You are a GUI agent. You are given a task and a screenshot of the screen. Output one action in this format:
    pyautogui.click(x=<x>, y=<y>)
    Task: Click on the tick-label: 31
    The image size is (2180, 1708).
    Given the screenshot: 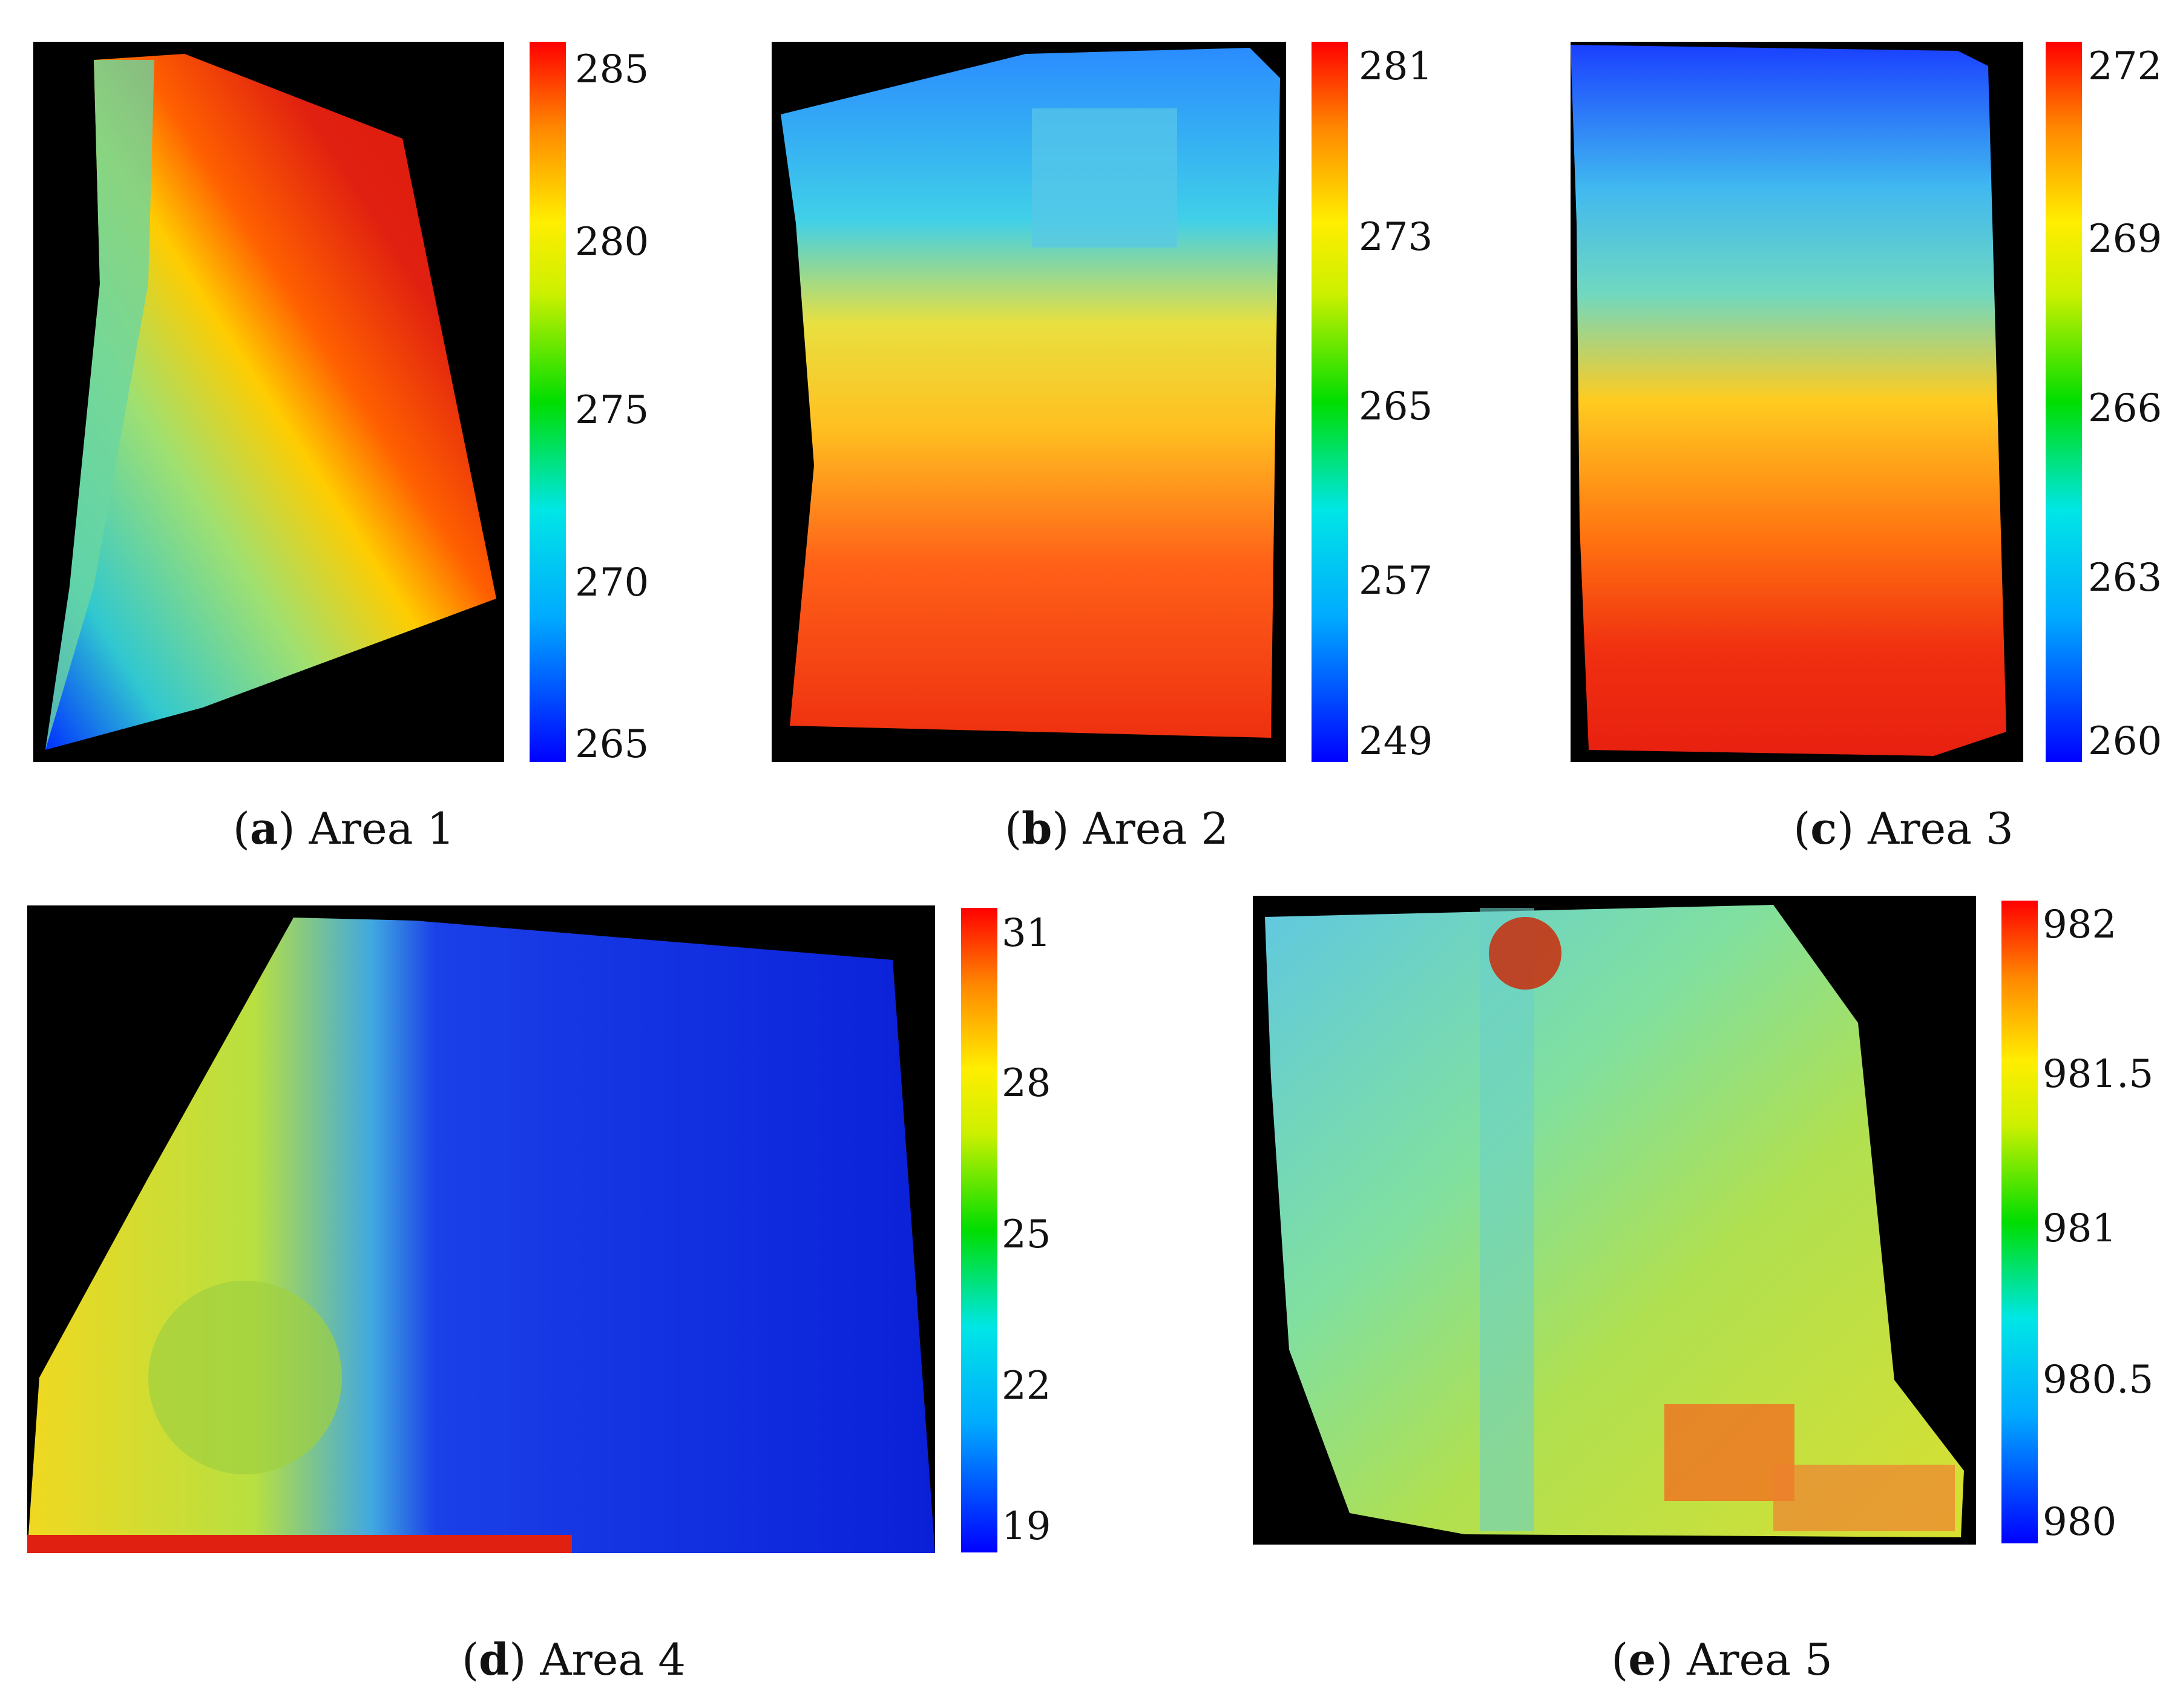 What is the action you would take?
    pyautogui.click(x=1026, y=933)
    